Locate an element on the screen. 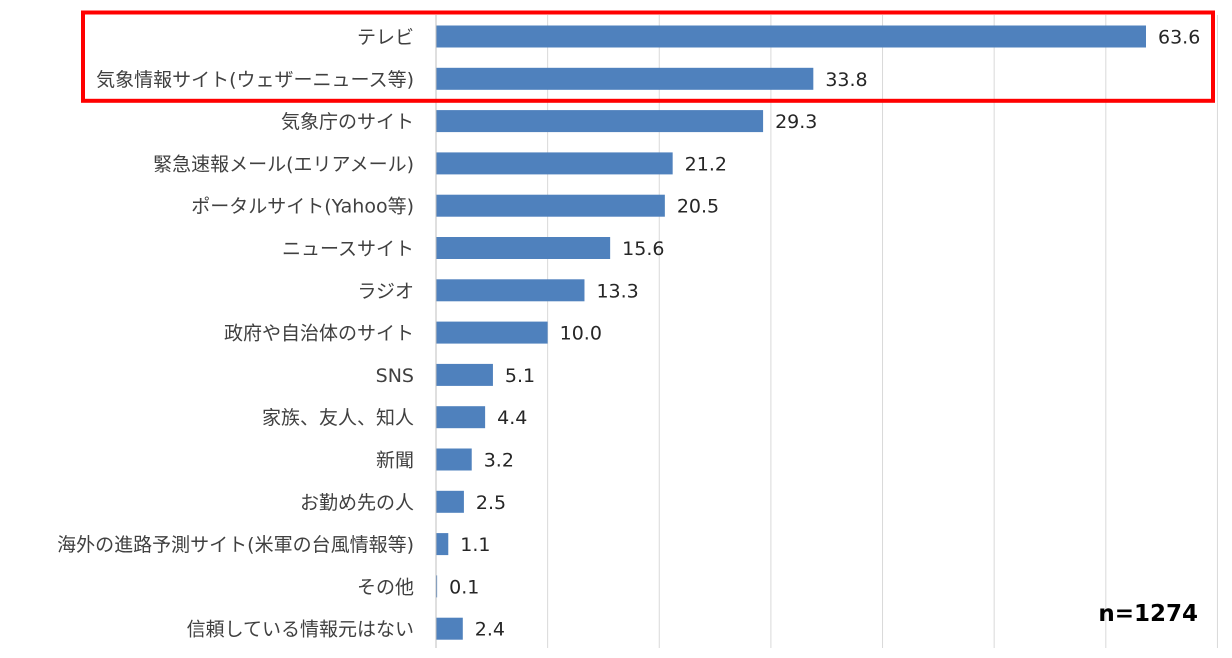  category-label: 家族、友人、知人 is located at coordinates (338, 418).